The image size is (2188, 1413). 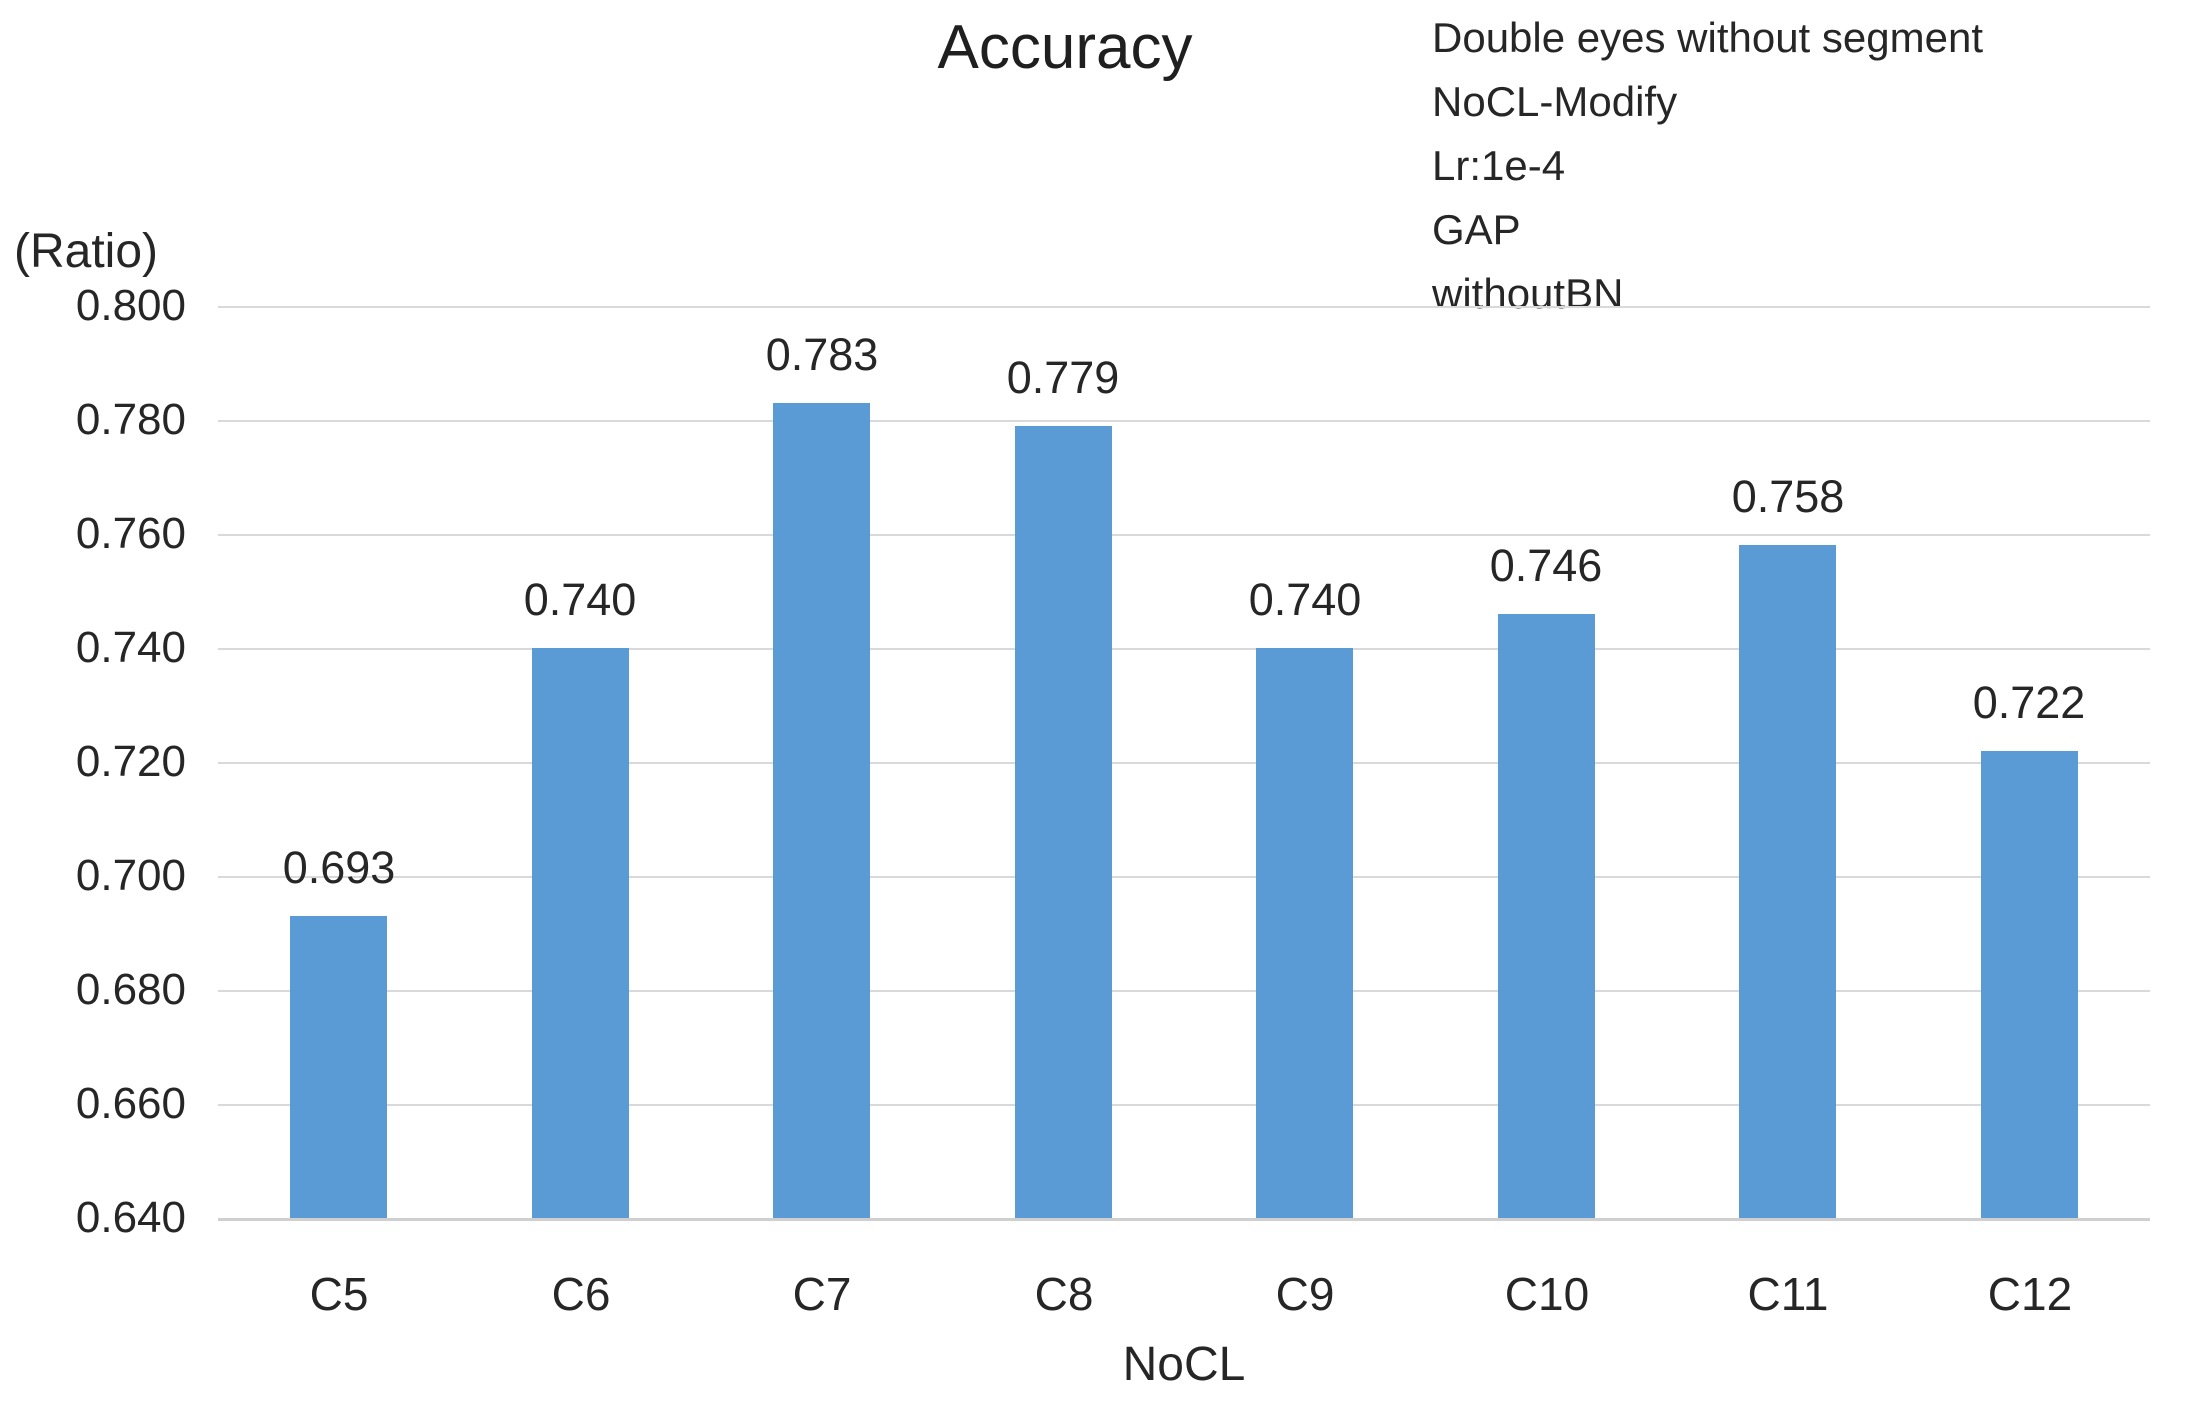 I want to click on y-tick-label: 0.760, so click(x=130, y=533).